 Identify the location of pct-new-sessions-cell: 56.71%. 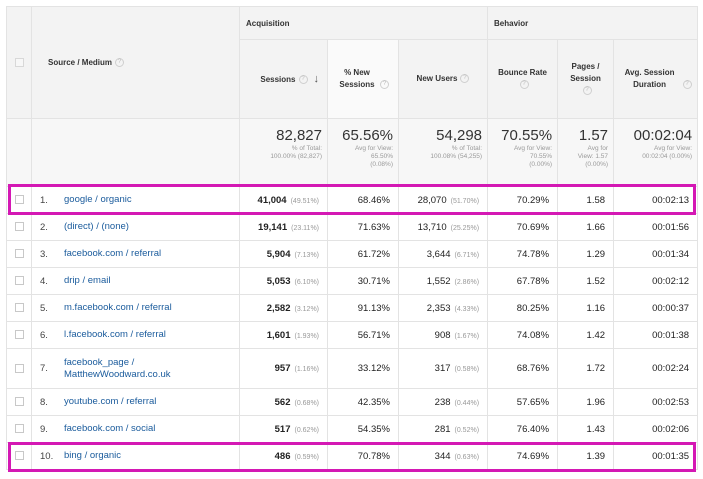
(363, 335).